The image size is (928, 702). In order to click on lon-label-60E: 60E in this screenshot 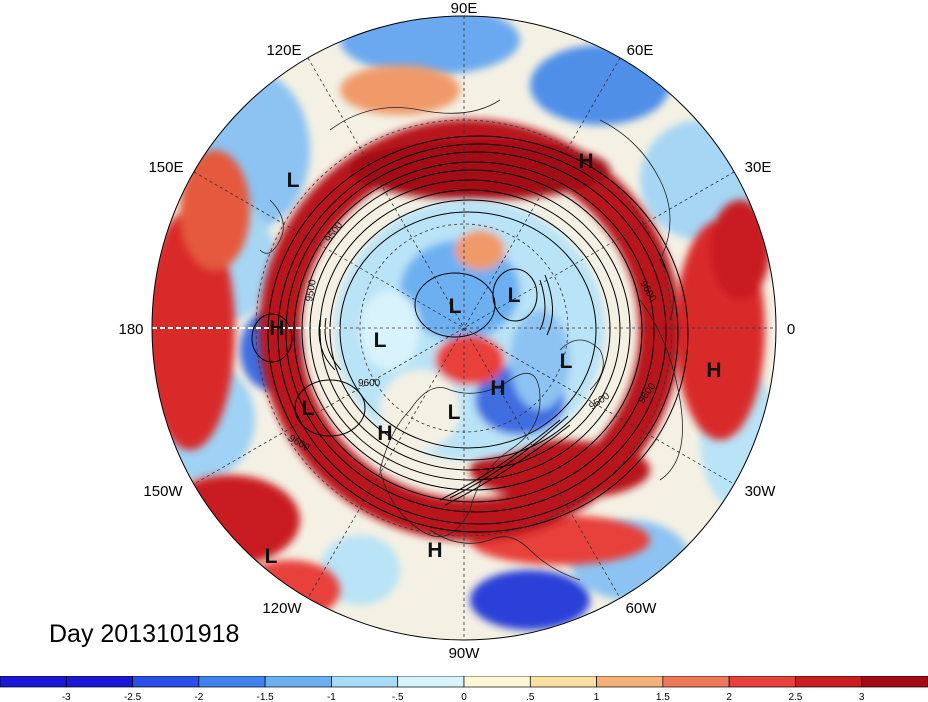, I will do `click(640, 50)`.